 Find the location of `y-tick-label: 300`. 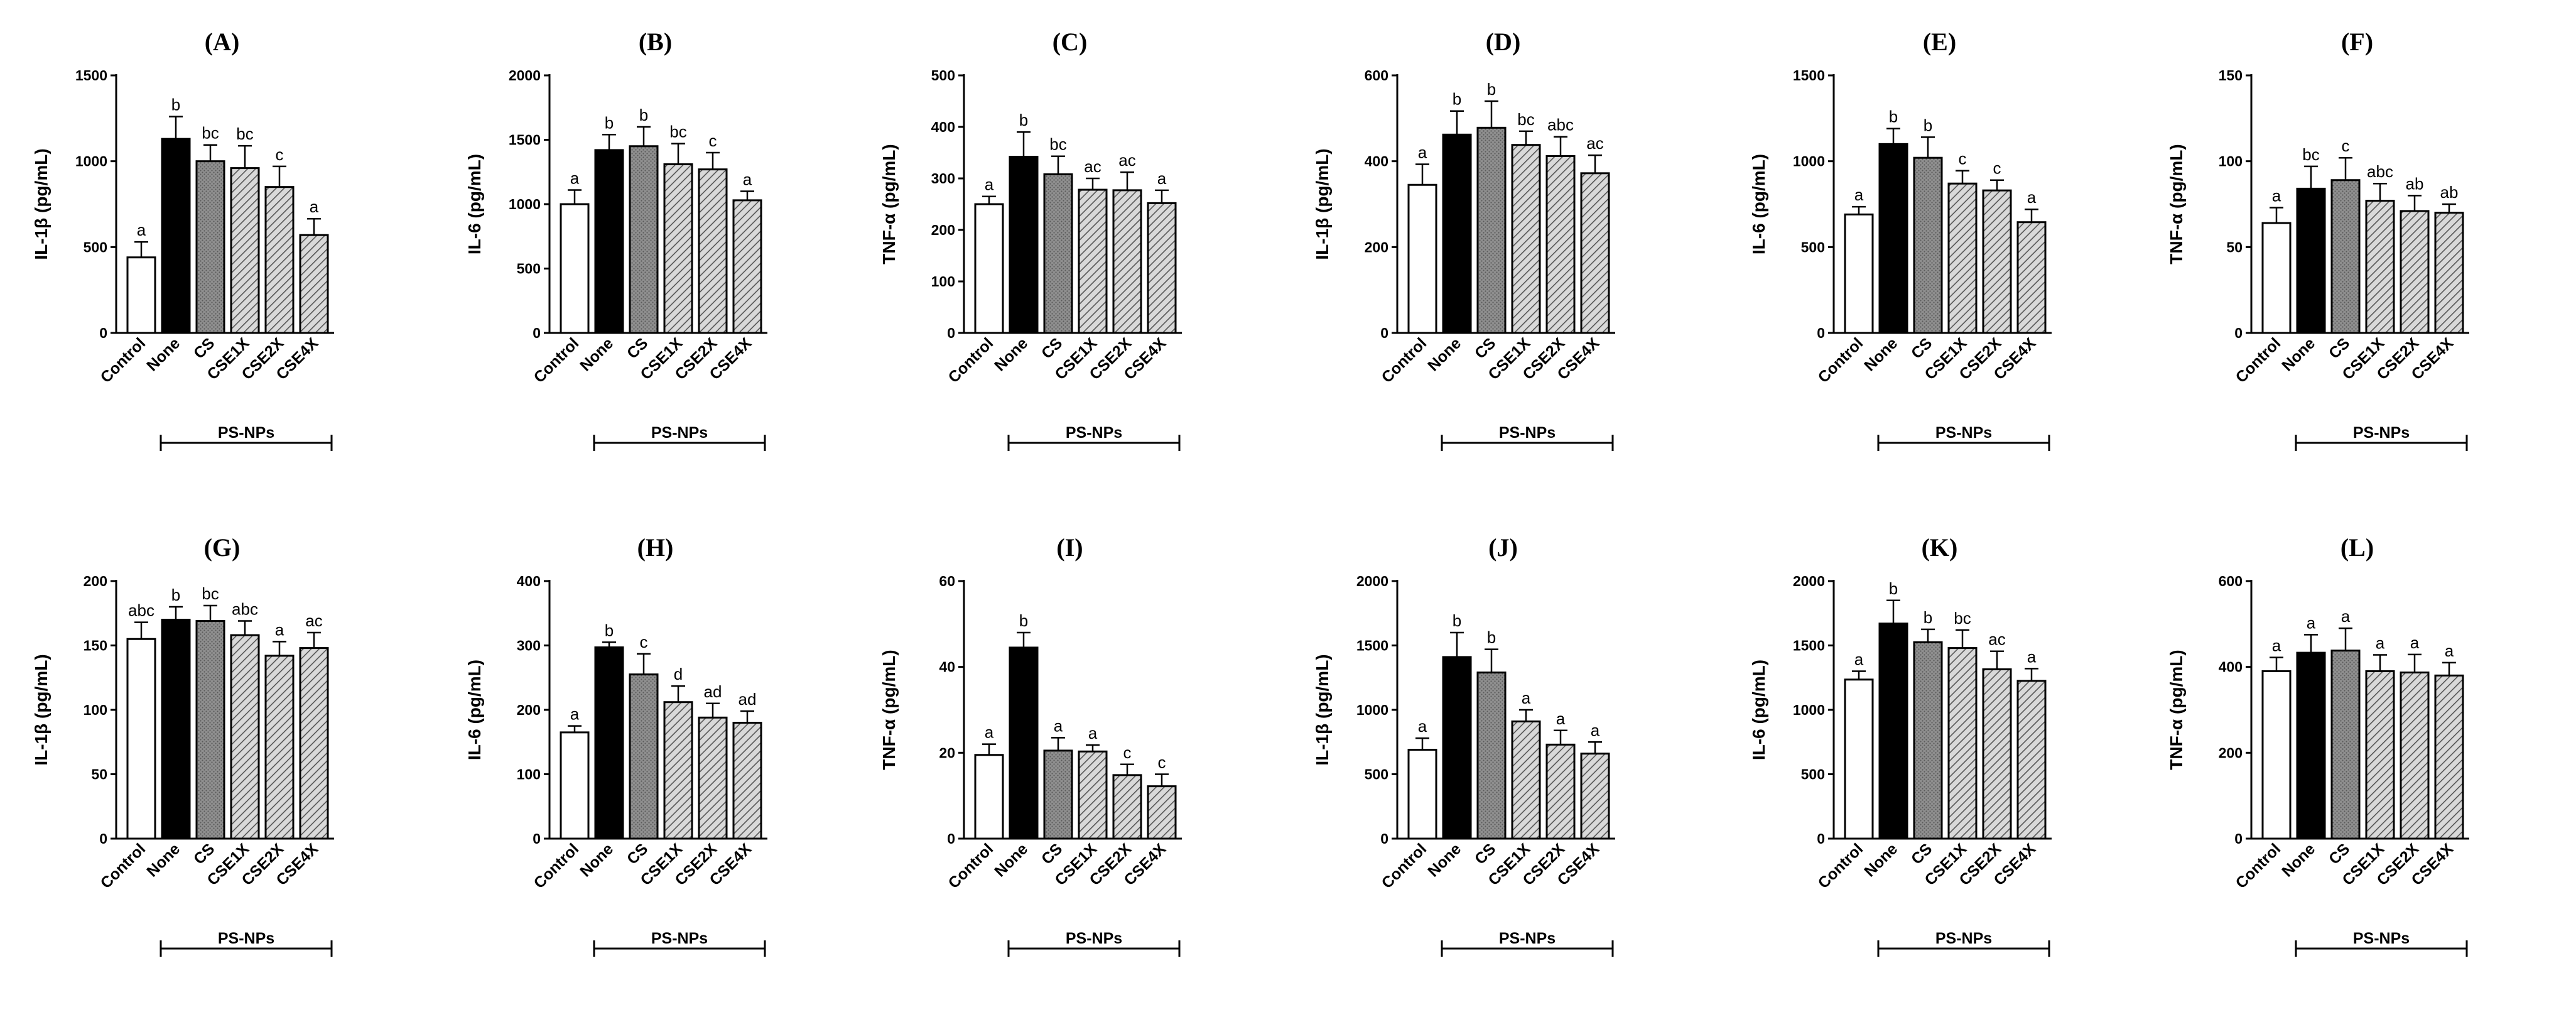

y-tick-label: 300 is located at coordinates (529, 646).